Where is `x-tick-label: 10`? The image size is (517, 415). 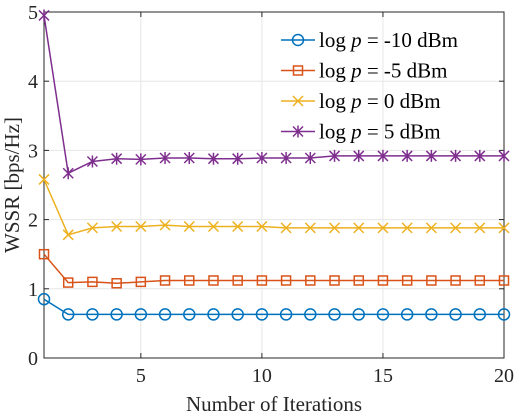
x-tick-label: 10 is located at coordinates (262, 376).